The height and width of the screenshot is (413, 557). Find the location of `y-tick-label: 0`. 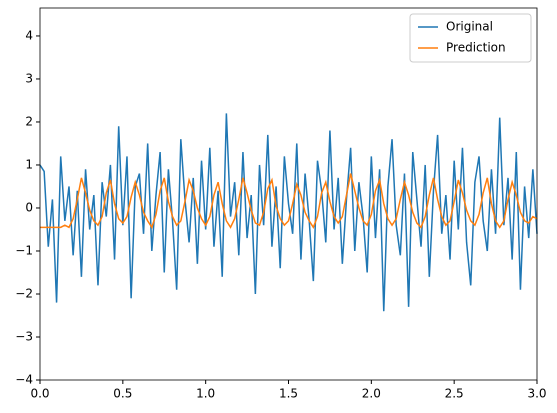

y-tick-label: 0 is located at coordinates (29, 207).